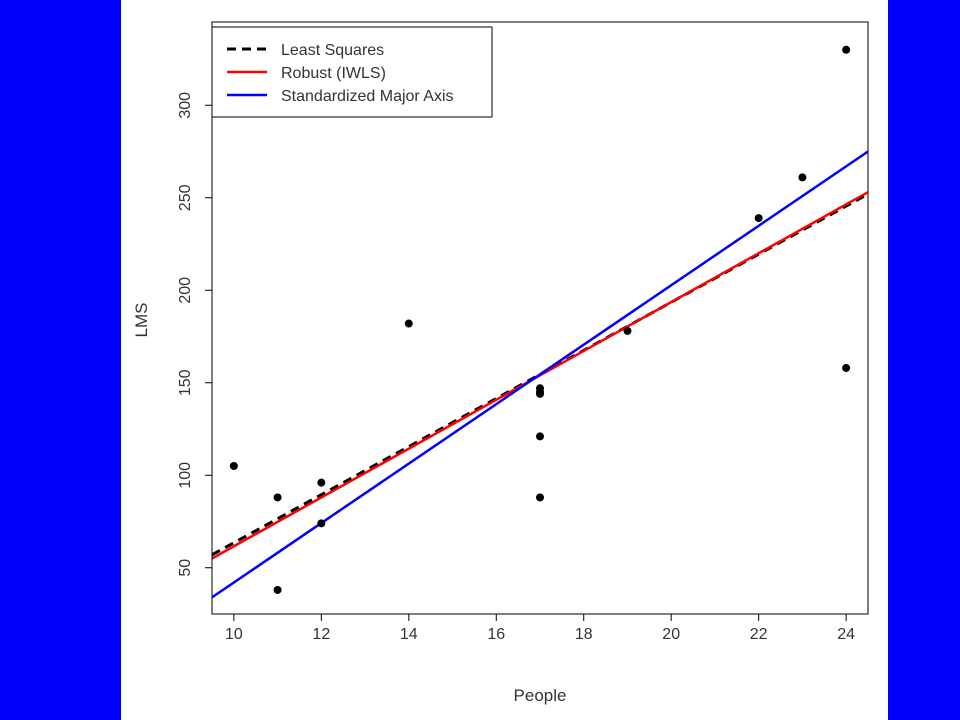 This screenshot has width=960, height=720. What do you see at coordinates (846, 634) in the screenshot?
I see `x-tick-label: 24` at bounding box center [846, 634].